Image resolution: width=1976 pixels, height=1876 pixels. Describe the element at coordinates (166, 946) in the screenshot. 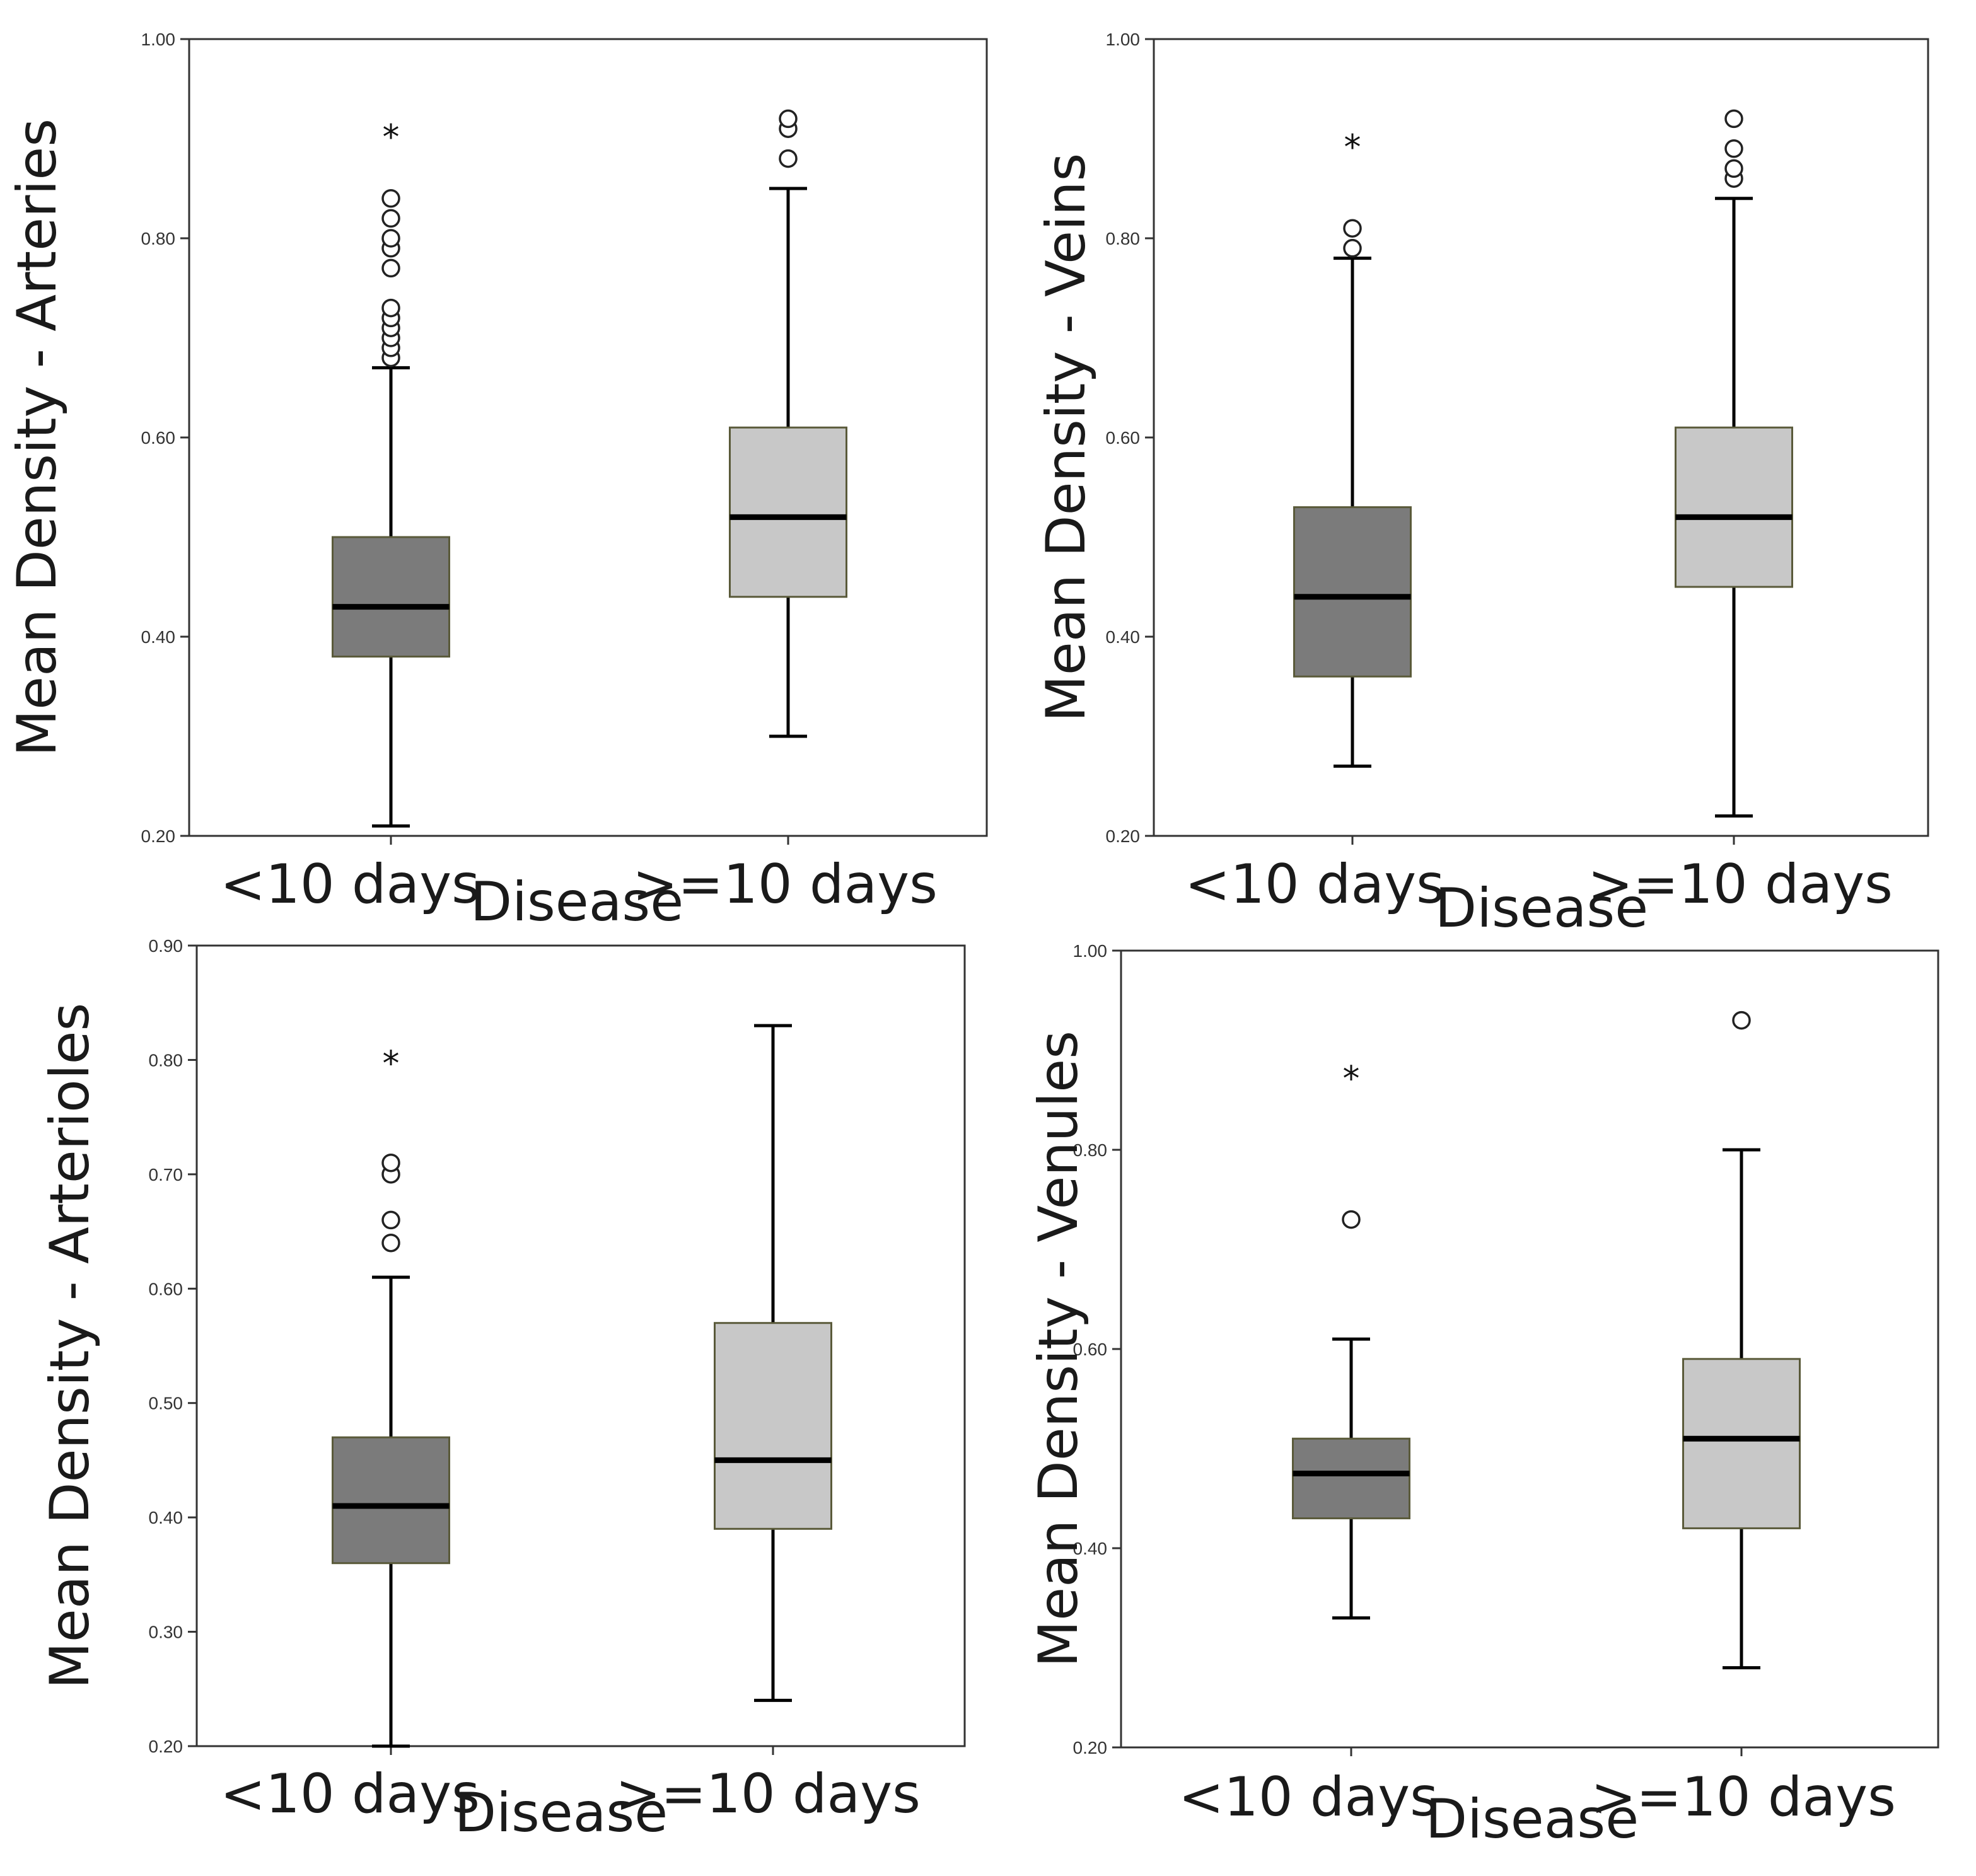

I see `y-tick-label: 0.90` at that location.